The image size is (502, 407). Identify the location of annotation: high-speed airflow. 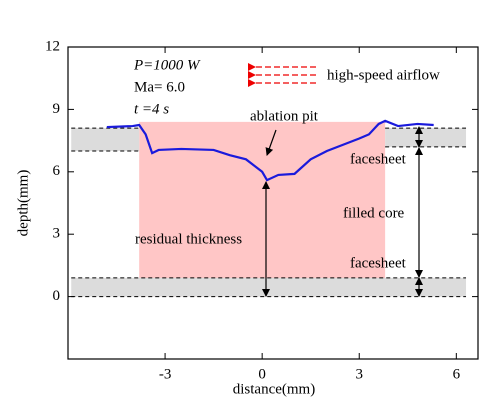
(383, 75).